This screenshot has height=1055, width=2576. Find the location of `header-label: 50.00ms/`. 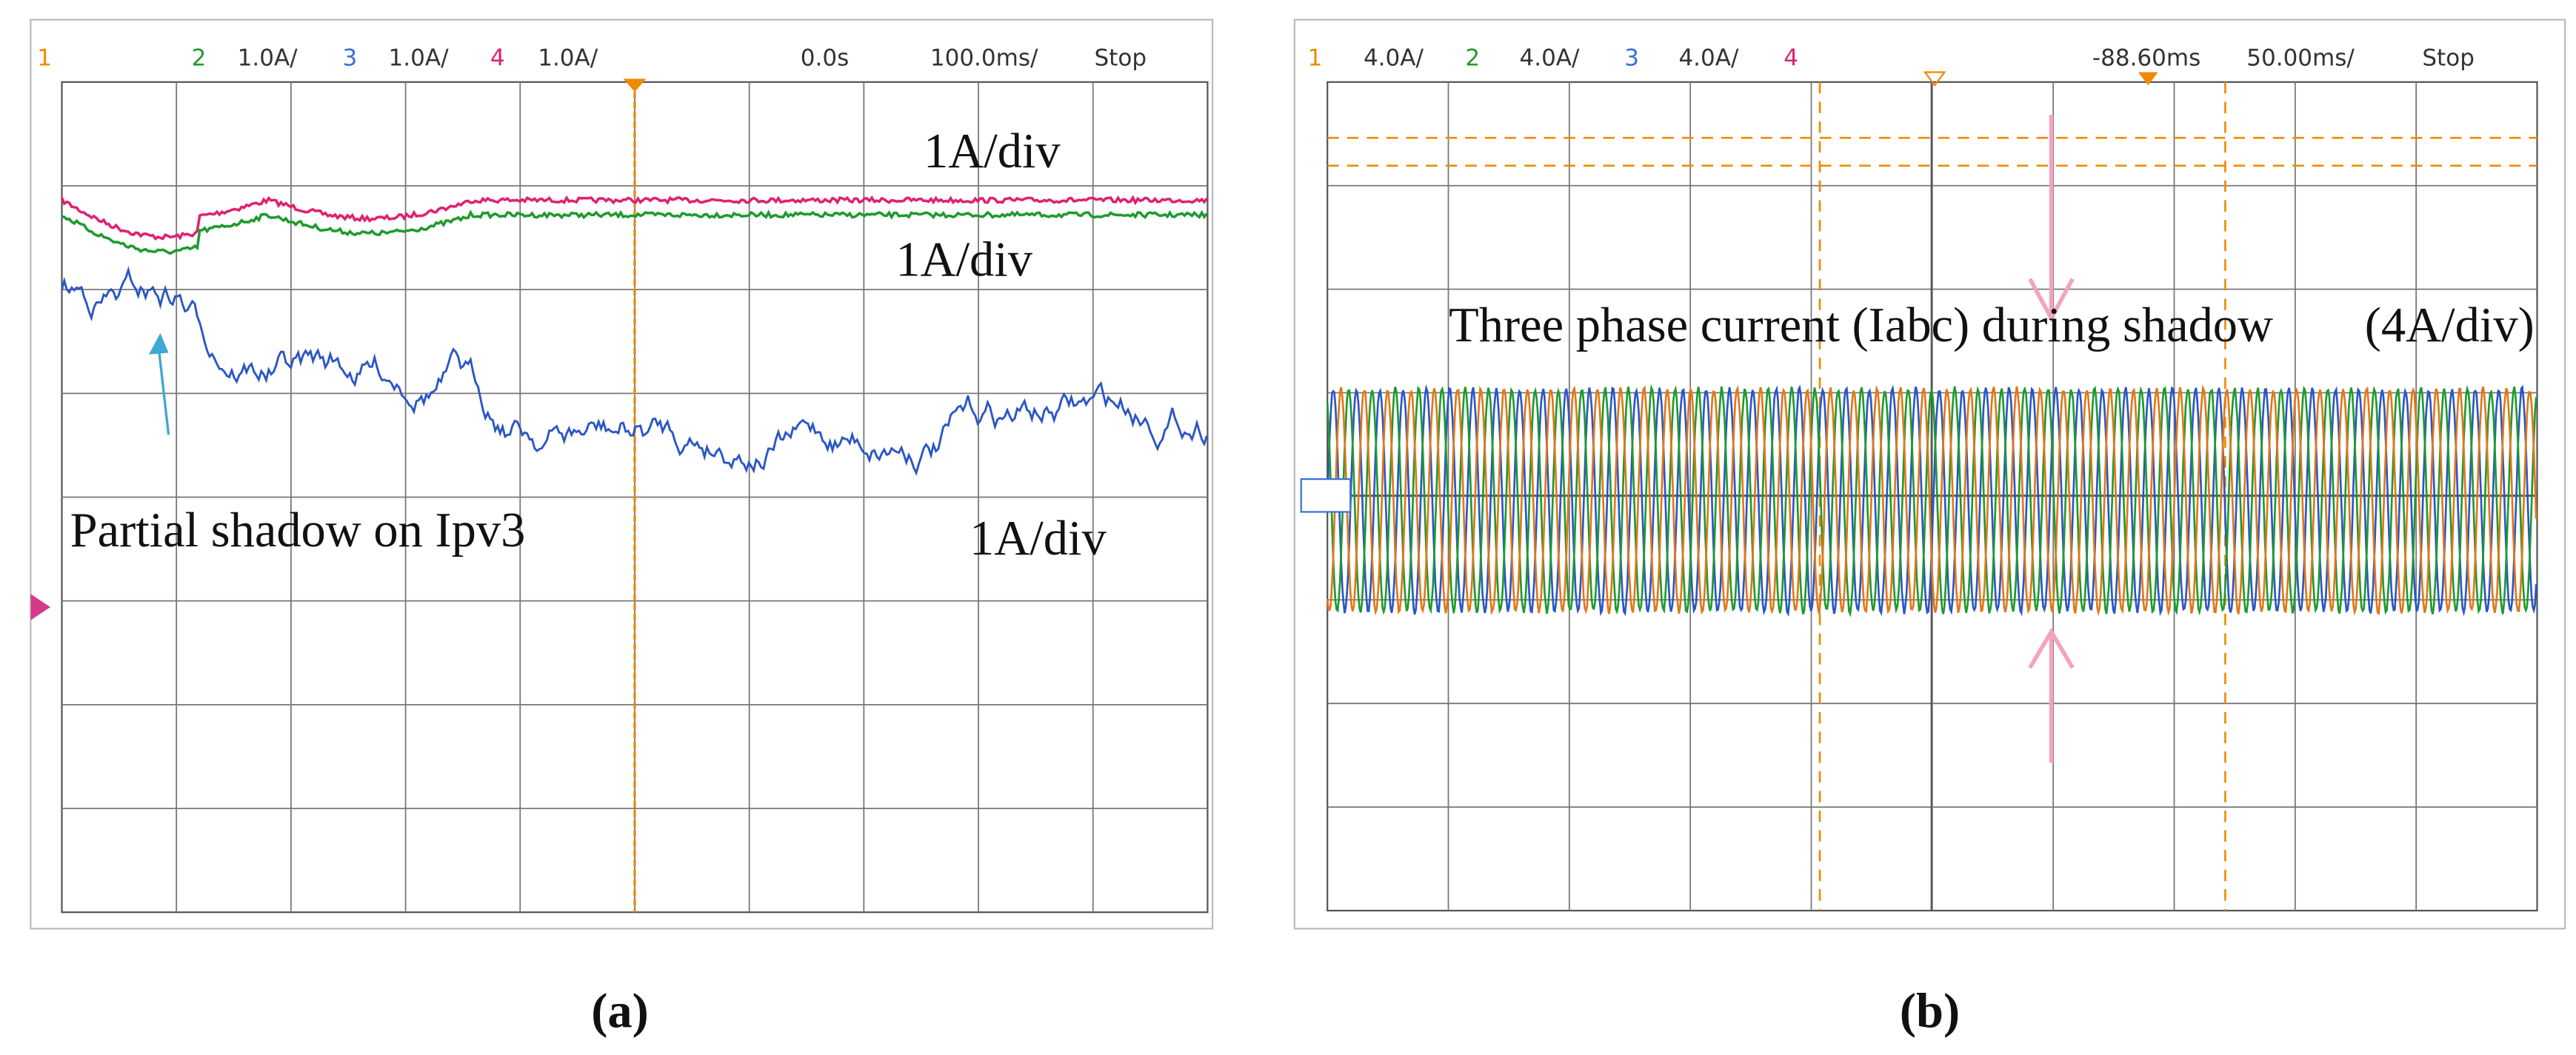

header-label: 50.00ms/ is located at coordinates (2300, 59).